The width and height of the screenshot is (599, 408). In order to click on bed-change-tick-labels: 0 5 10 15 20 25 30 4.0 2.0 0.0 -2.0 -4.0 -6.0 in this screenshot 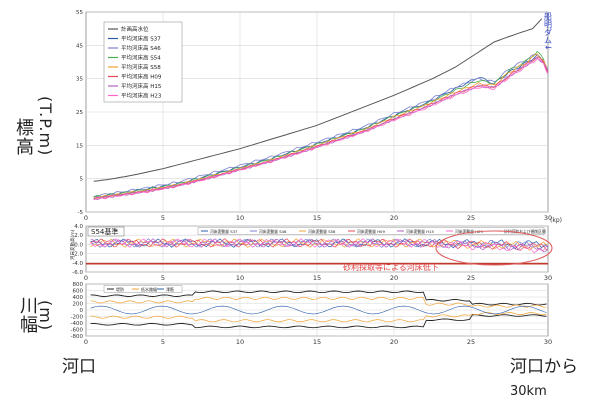, I will do `click(312, 253)`.